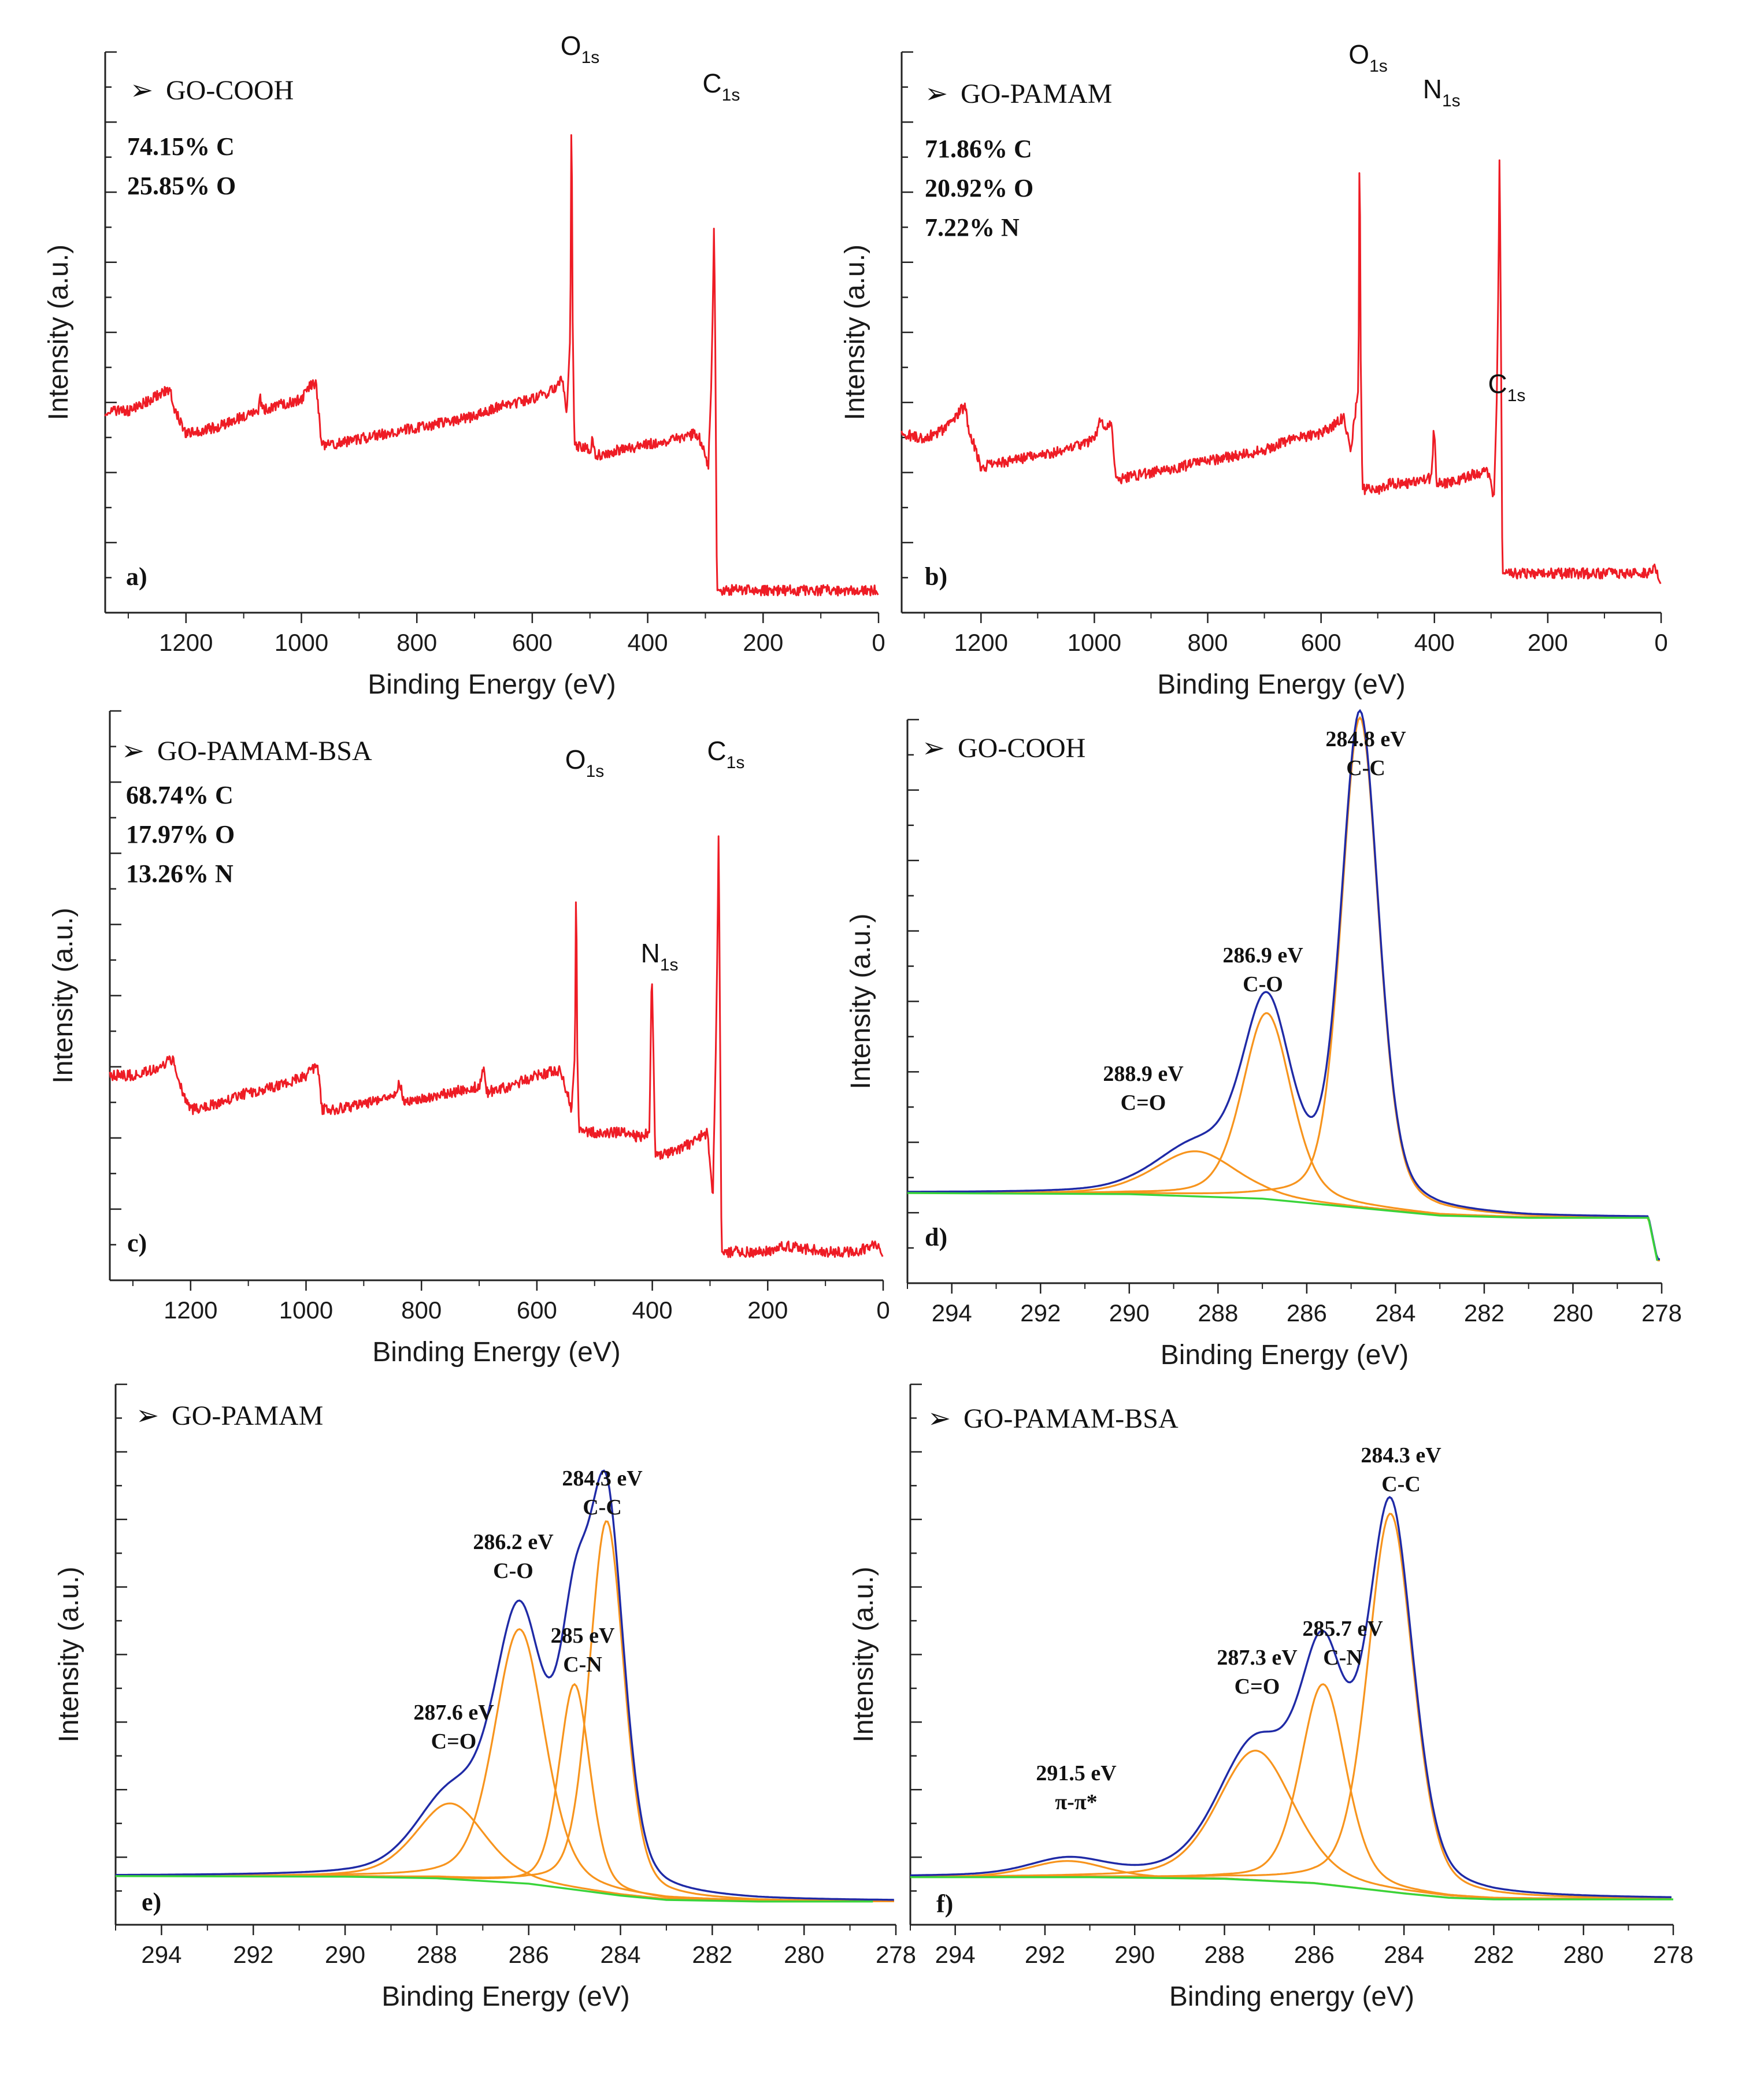 The height and width of the screenshot is (2097, 1764). What do you see at coordinates (582, 1665) in the screenshot?
I see `peak-bond-label: C-N` at bounding box center [582, 1665].